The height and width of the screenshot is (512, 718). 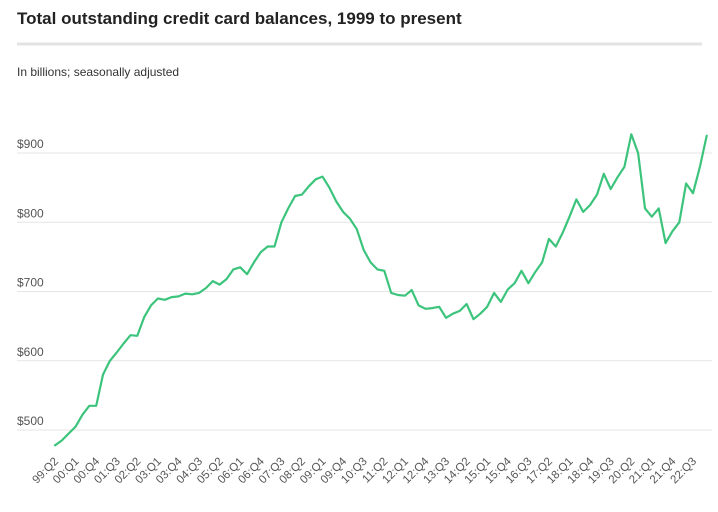 What do you see at coordinates (30, 352) in the screenshot?
I see `y-tick-label: $600` at bounding box center [30, 352].